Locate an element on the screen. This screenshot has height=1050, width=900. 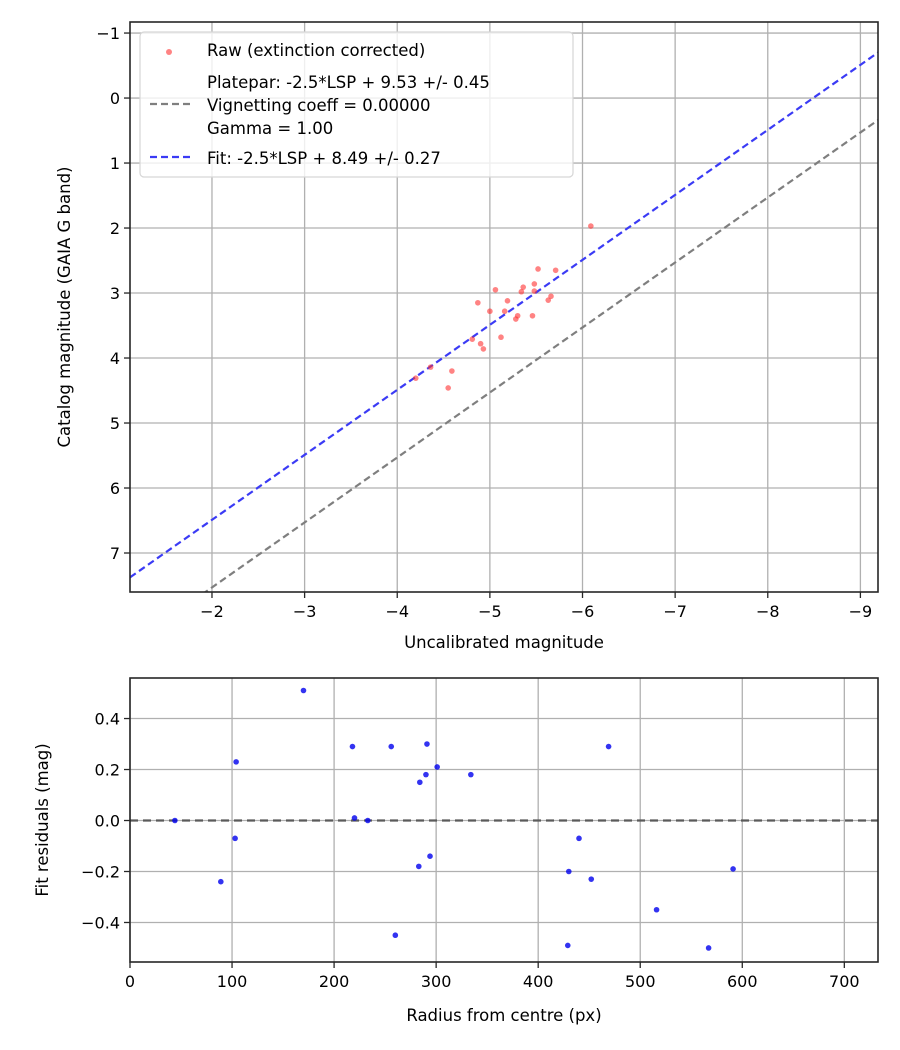
y-tick-label: −0.2 is located at coordinates (100, 871).